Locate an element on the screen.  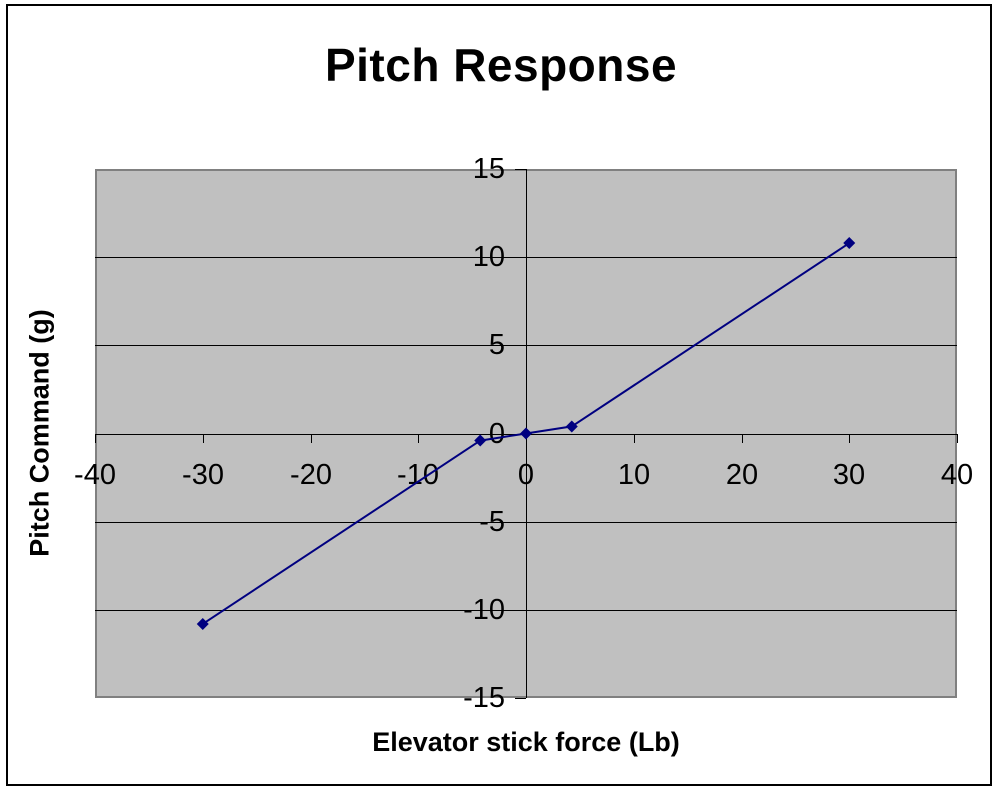
x-tick-label: 40 is located at coordinates (957, 475).